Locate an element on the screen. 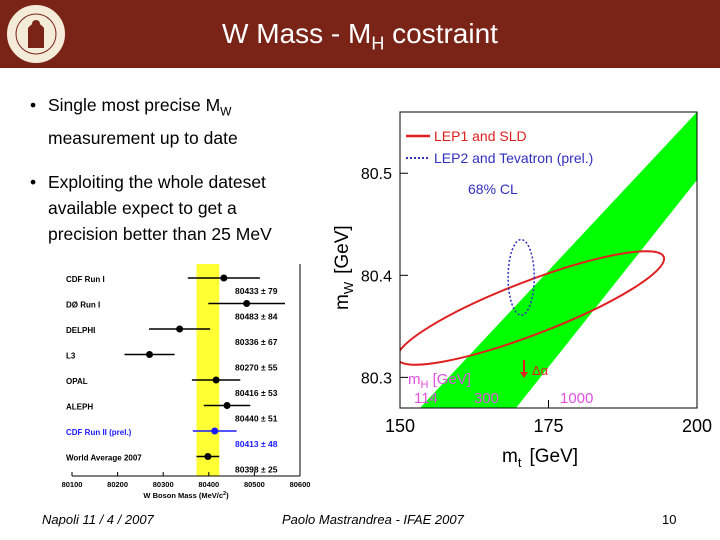 The image size is (720, 540). cl-label: 68% CL is located at coordinates (493, 189).